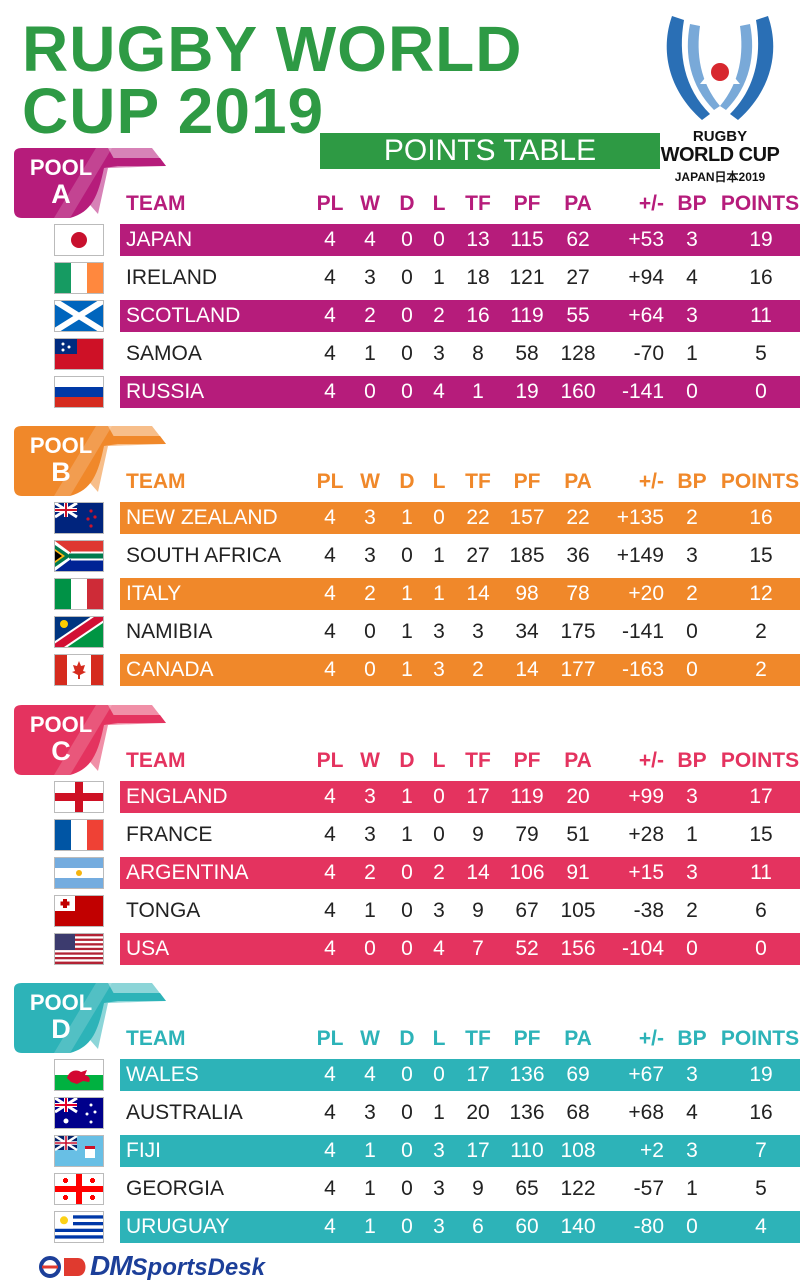 The height and width of the screenshot is (1283, 810). I want to click on stat-pf: 157, so click(527, 517).